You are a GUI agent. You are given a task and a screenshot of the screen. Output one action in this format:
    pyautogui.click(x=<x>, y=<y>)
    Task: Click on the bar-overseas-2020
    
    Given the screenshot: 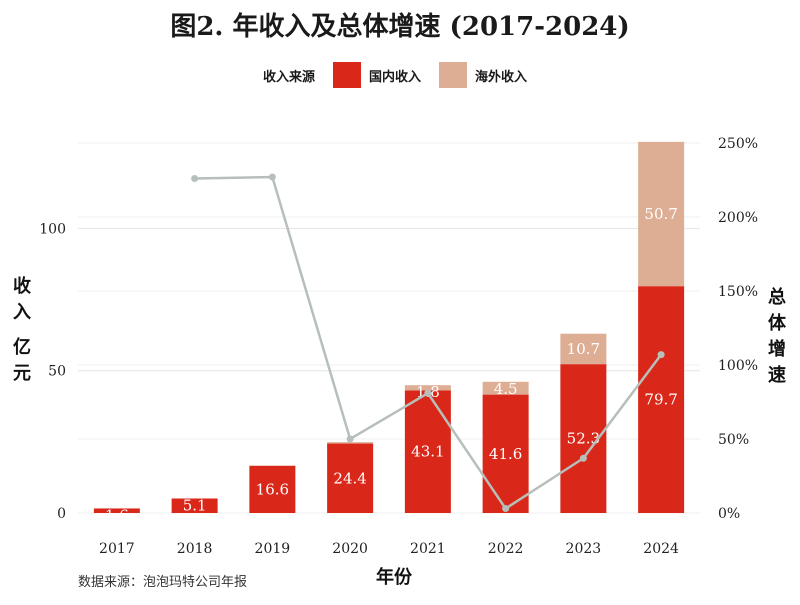 What is the action you would take?
    pyautogui.click(x=350, y=443)
    